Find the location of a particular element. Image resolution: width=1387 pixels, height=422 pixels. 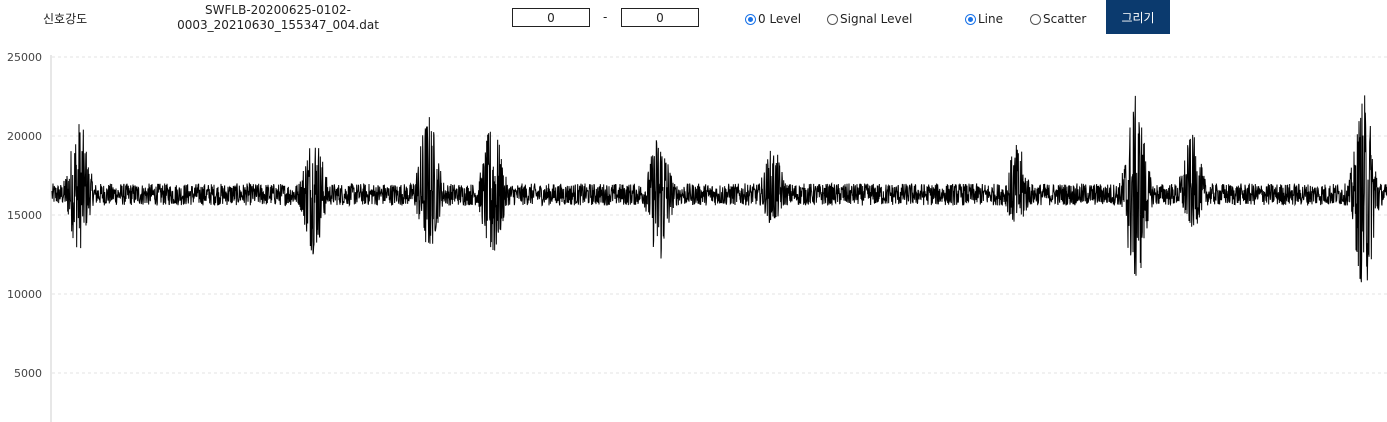

line-mode-label: Line is located at coordinates (991, 19).